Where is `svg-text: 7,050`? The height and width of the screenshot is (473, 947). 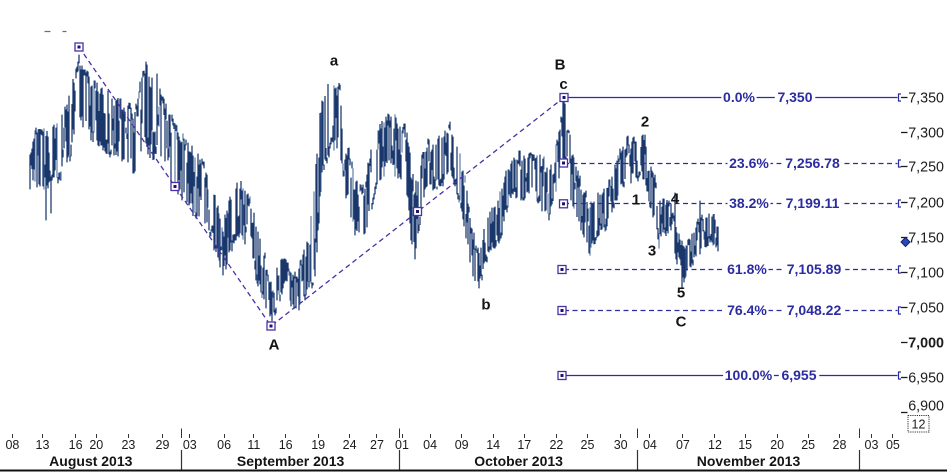
svg-text: 7,050 is located at coordinates (926, 308).